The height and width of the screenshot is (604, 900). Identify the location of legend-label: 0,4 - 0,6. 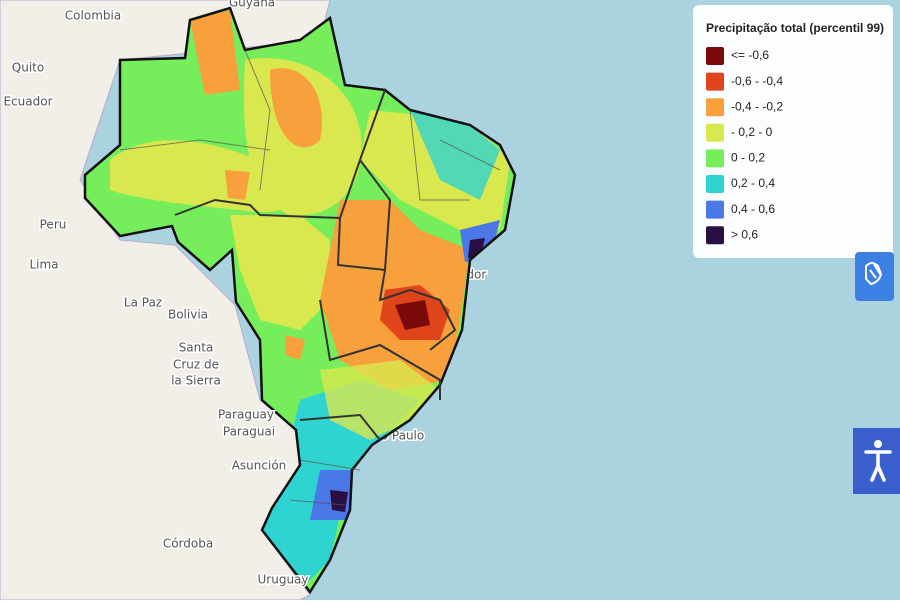
(753, 209).